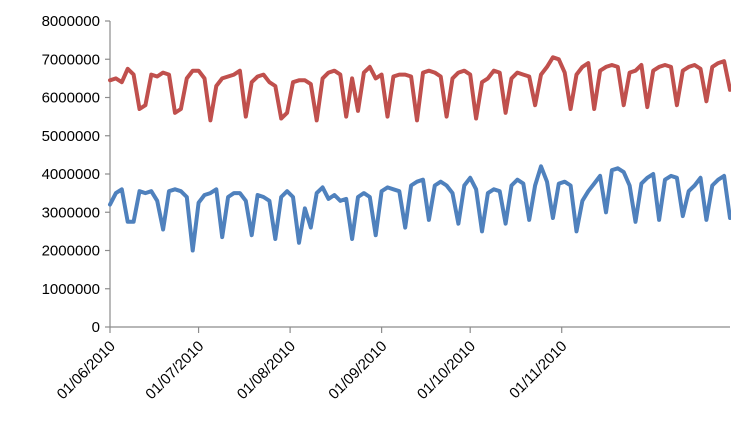 Image resolution: width=731 pixels, height=422 pixels. I want to click on x-tick-label: 01/06/2010, so click(86, 370).